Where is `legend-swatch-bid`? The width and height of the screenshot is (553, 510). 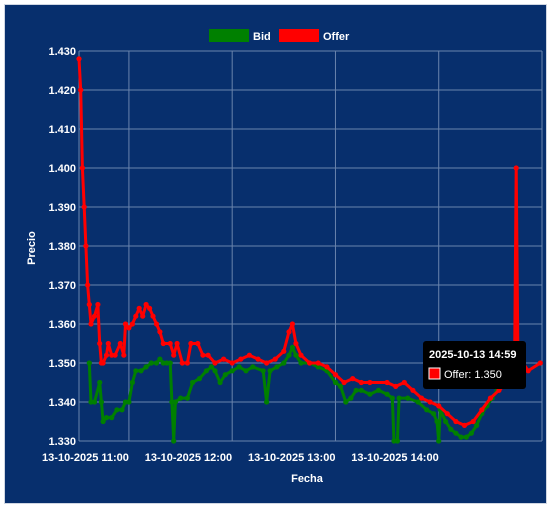 legend-swatch-bid is located at coordinates (229, 35).